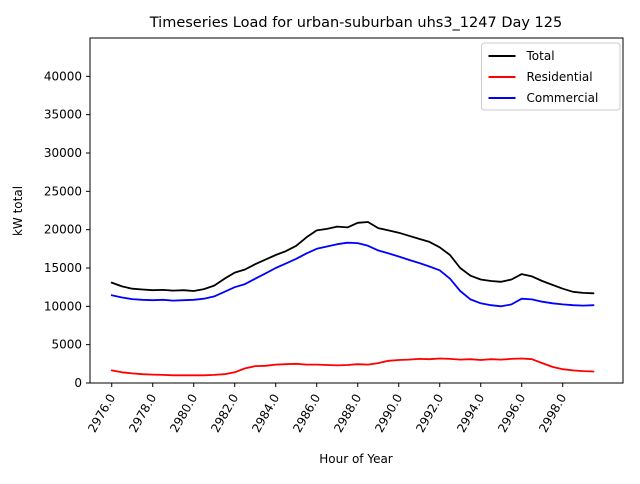 The width and height of the screenshot is (640, 484). What do you see at coordinates (63, 268) in the screenshot?
I see `y-tick-label: 15000` at bounding box center [63, 268].